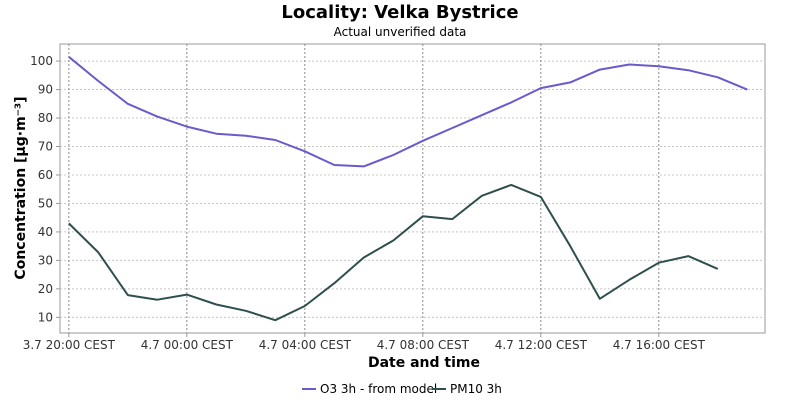  What do you see at coordinates (45, 289) in the screenshot?
I see `y-tick-label: 20` at bounding box center [45, 289].